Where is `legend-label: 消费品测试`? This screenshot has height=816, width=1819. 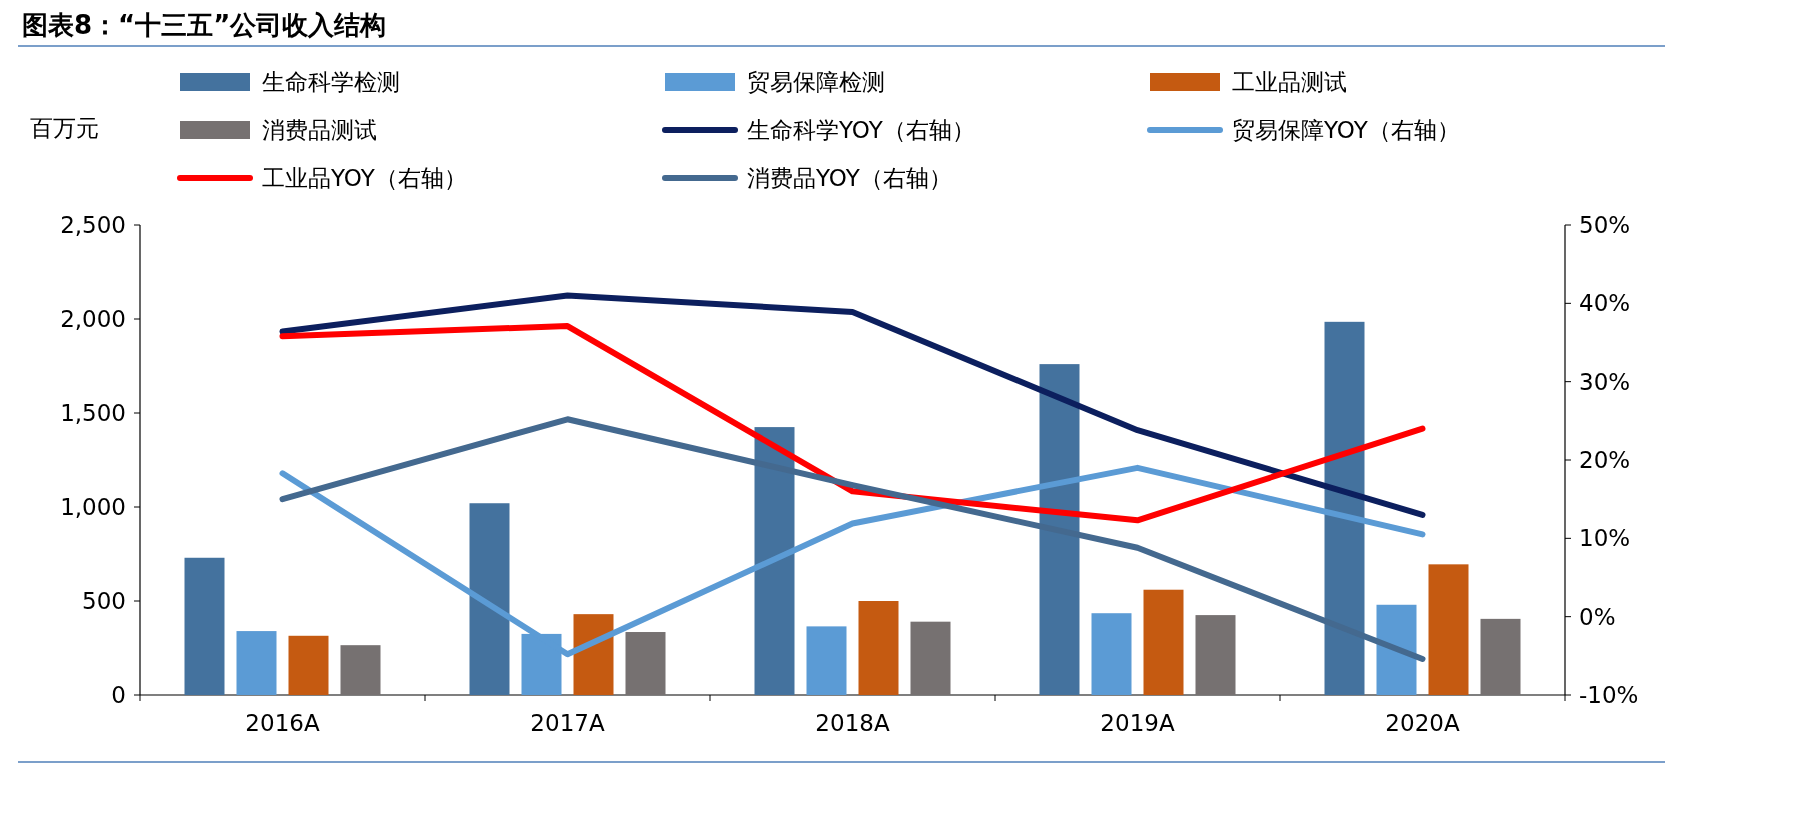 legend-label: 消费品测试 is located at coordinates (319, 130).